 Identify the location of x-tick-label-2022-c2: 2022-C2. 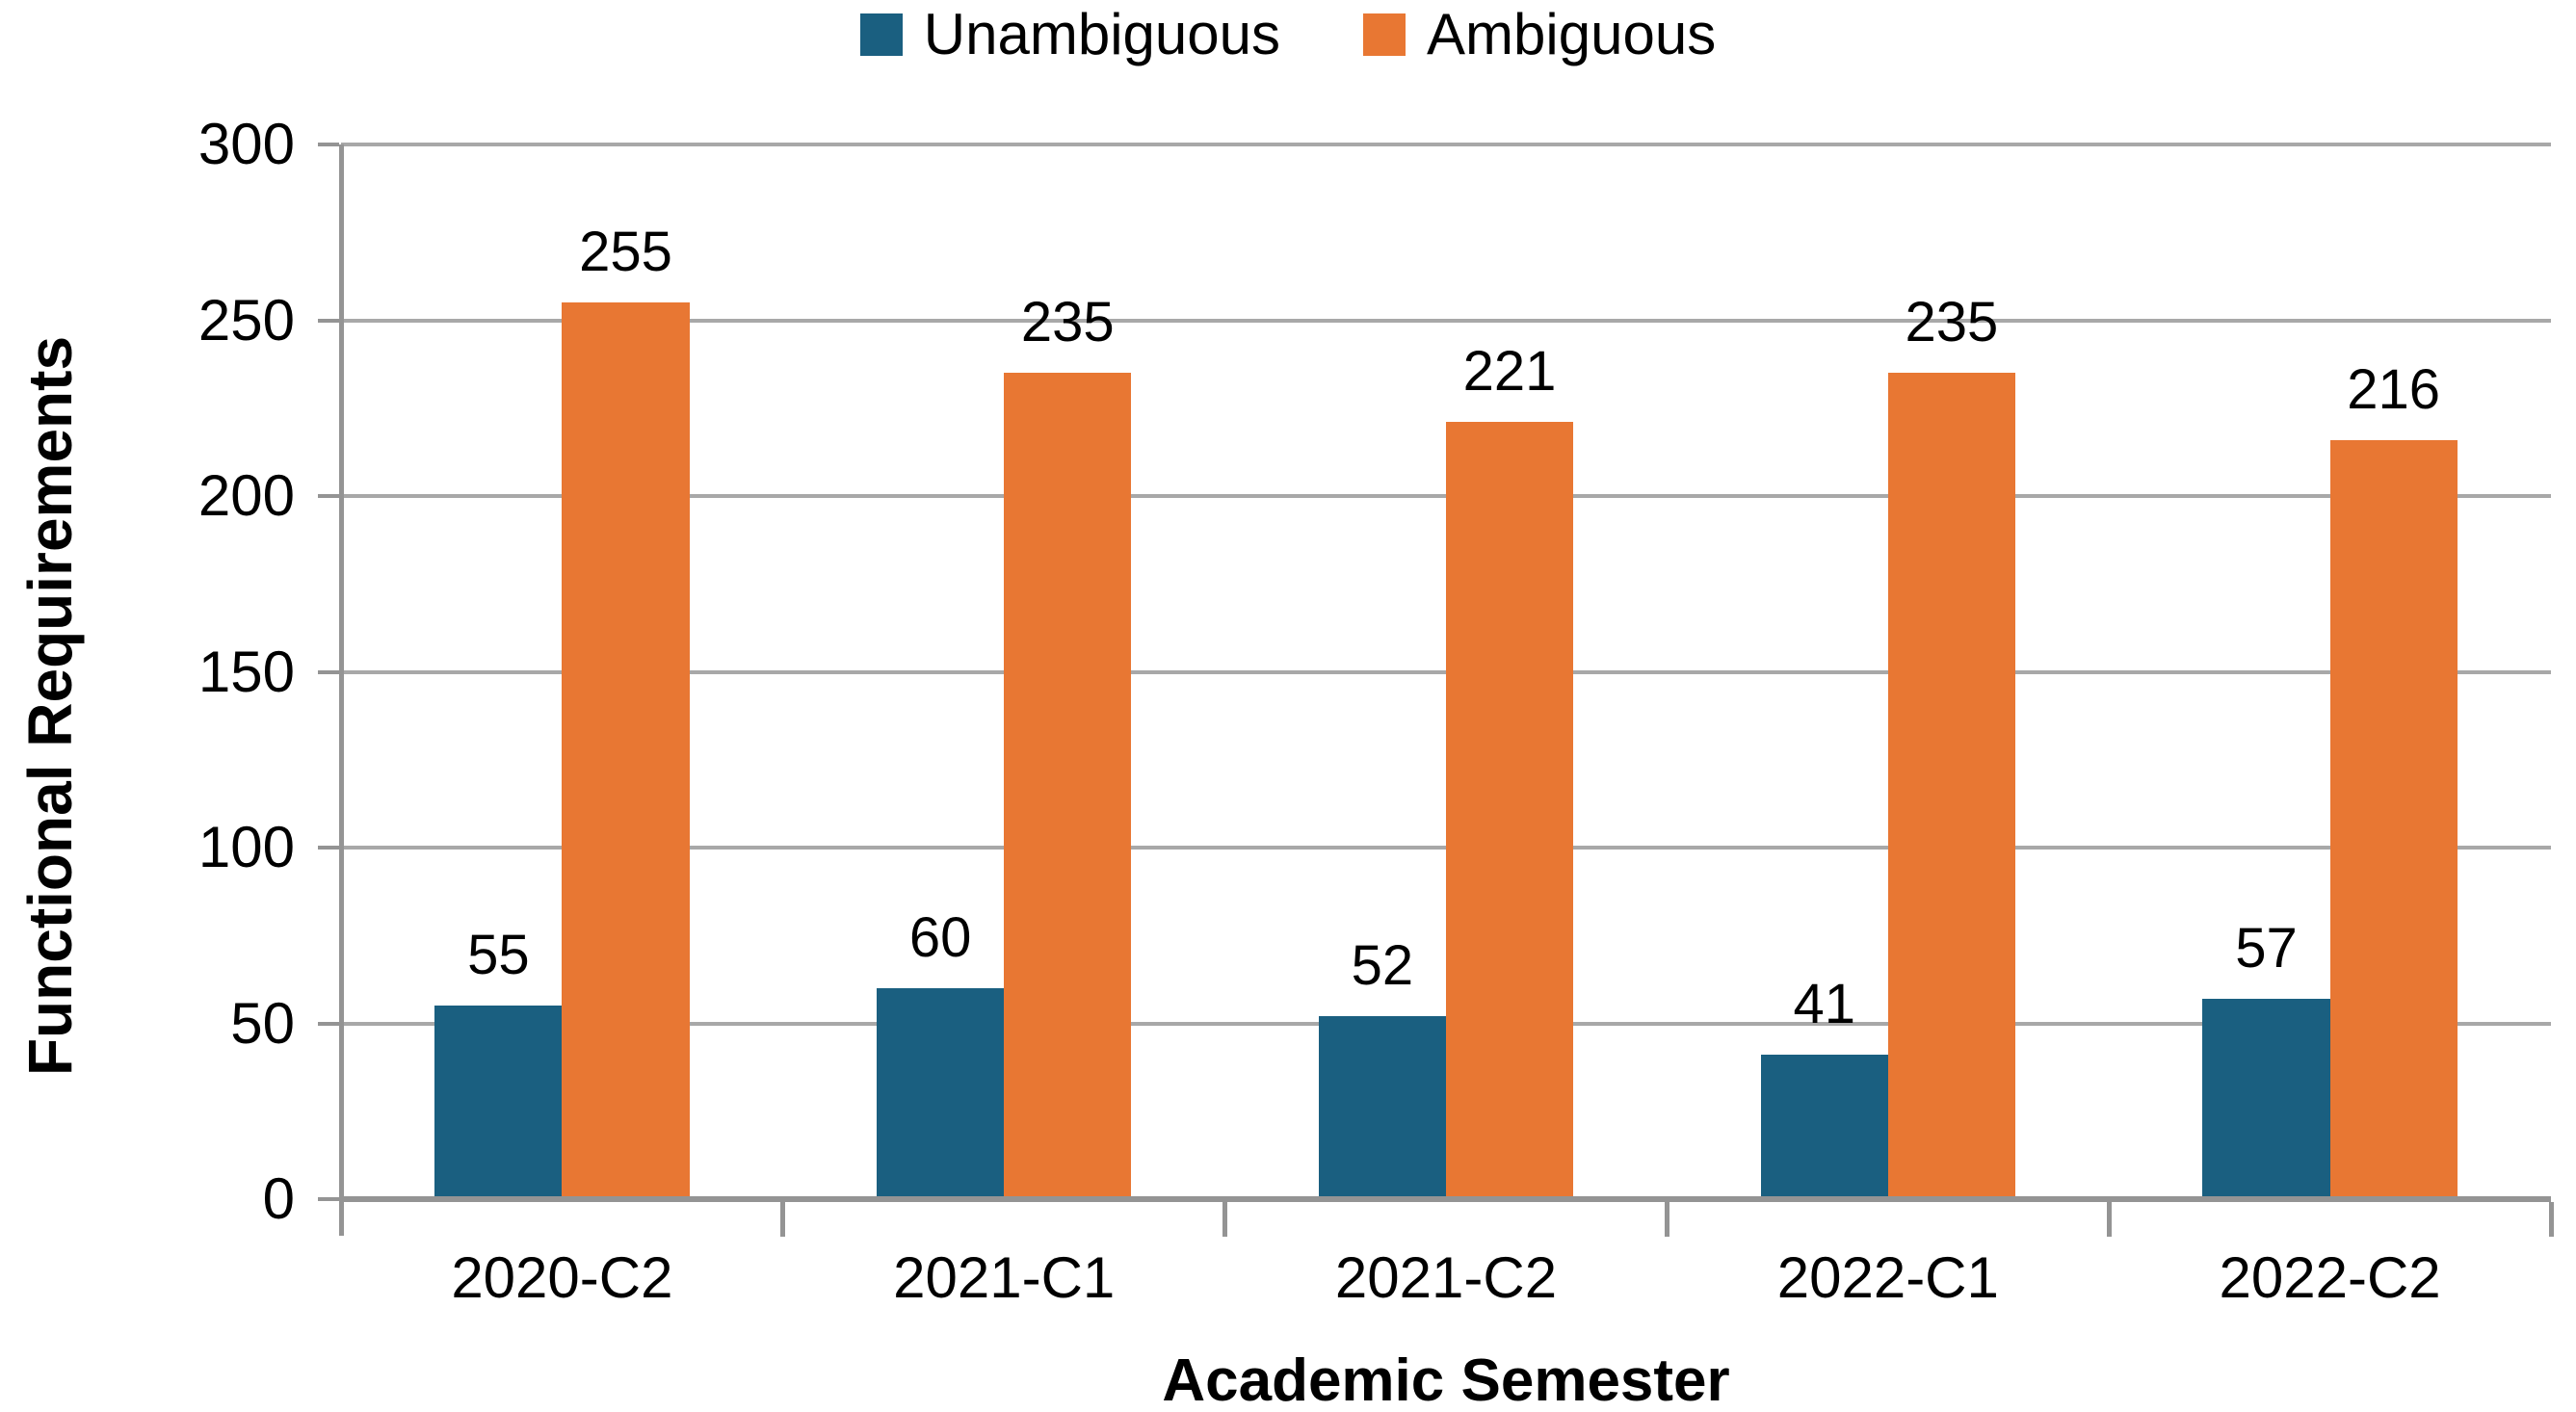
(2330, 1277).